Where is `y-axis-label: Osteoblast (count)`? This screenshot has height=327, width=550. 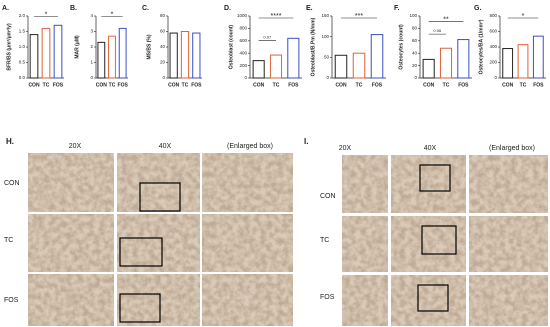
y-axis-label: Osteoblast (count) is located at coordinates (231, 47).